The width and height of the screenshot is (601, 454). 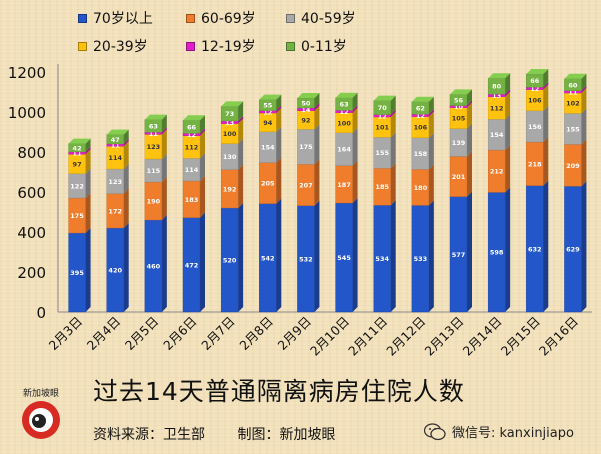 What do you see at coordinates (192, 200) in the screenshot?
I see `data-label: 183` at bounding box center [192, 200].